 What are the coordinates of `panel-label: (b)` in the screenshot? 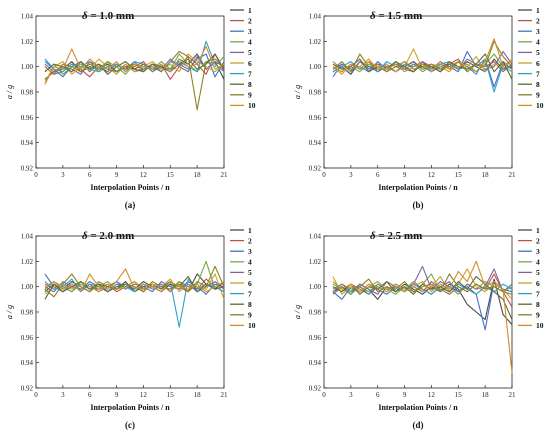 It's located at (418, 205).